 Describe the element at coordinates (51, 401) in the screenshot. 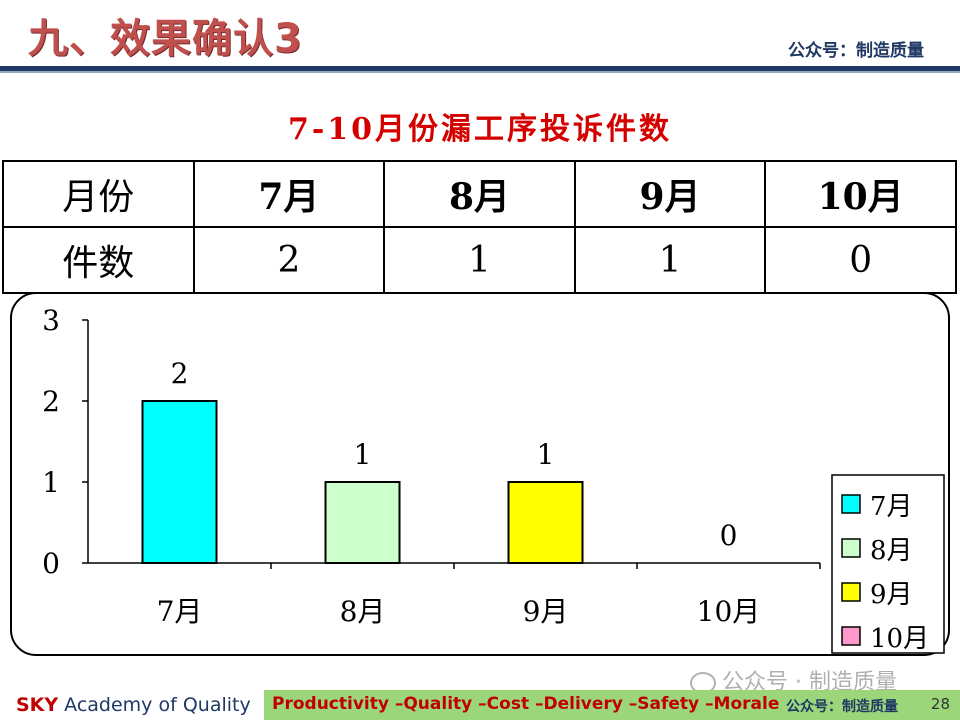

I see `y-tick-label: 2` at that location.